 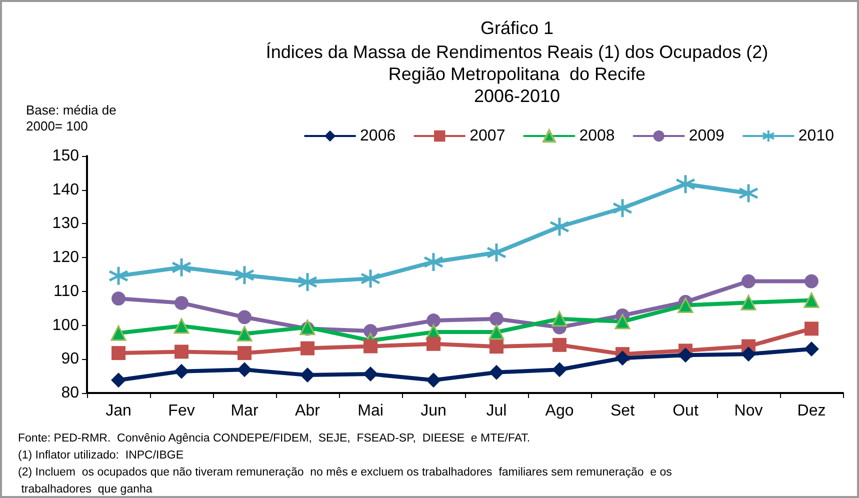 What do you see at coordinates (685, 411) in the screenshot?
I see `x-tick-label: Out` at bounding box center [685, 411].